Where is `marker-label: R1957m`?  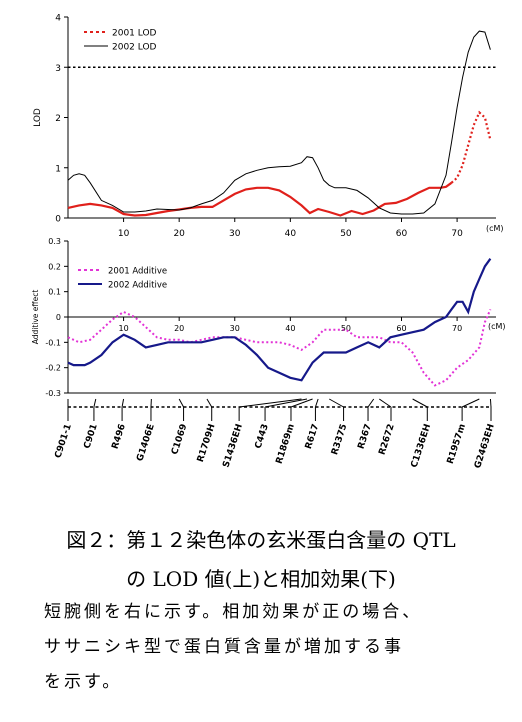 marker-label: R1957m is located at coordinates (457, 444).